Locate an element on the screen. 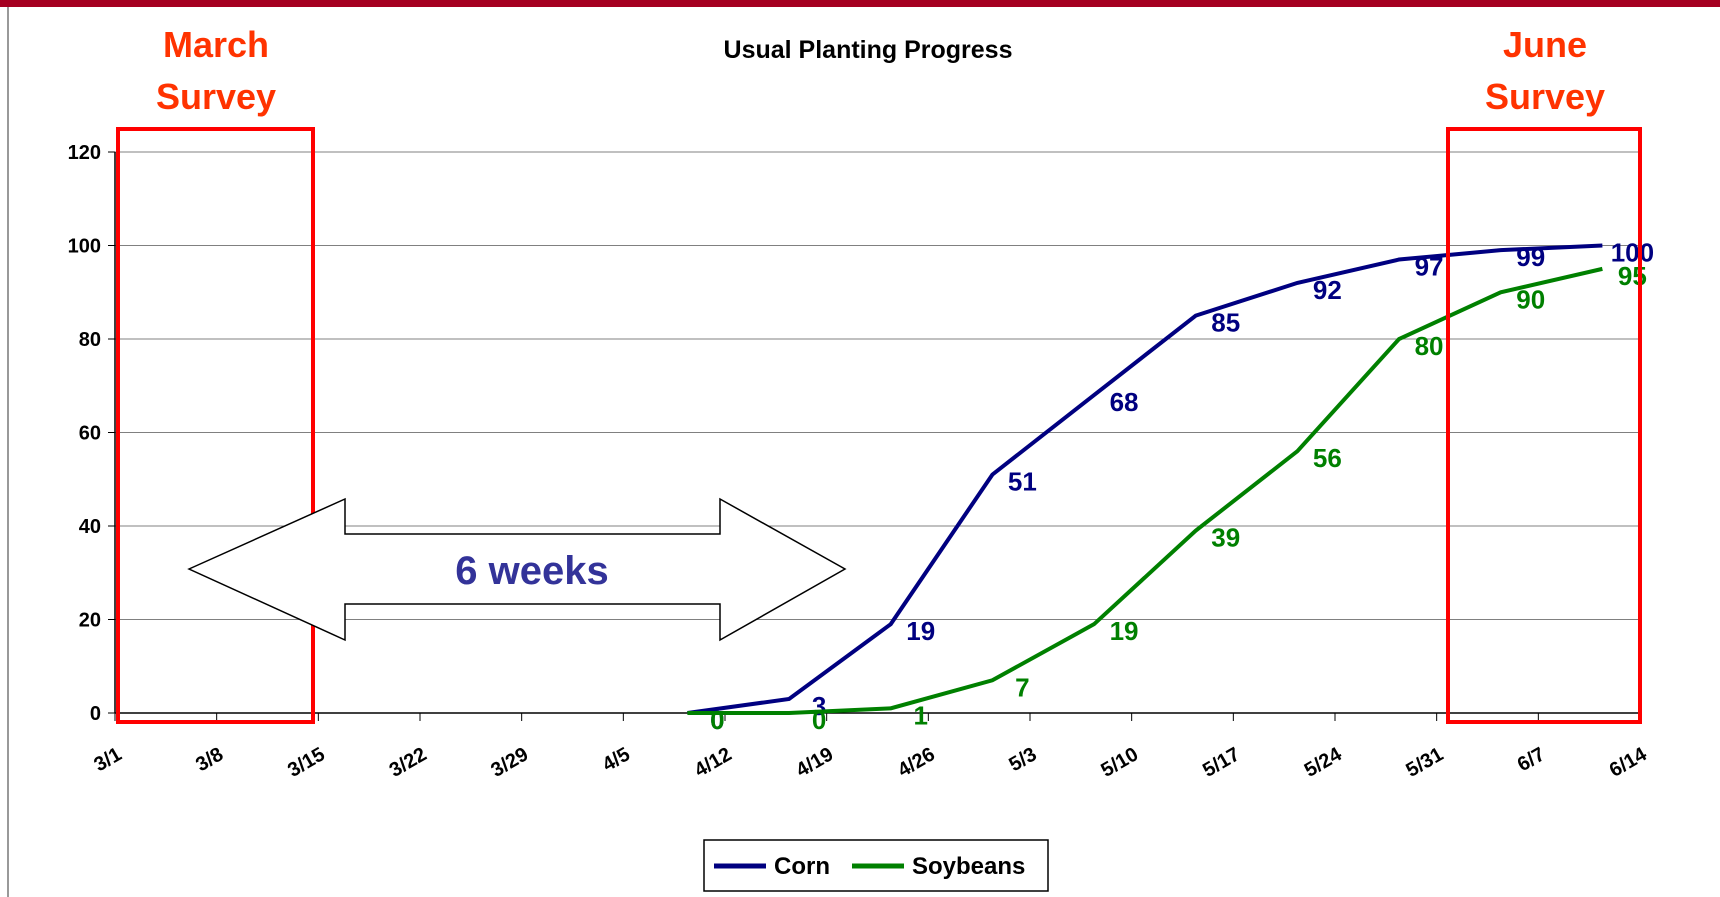 This screenshot has height=897, width=1720. data-label: 7 is located at coordinates (1022, 687).